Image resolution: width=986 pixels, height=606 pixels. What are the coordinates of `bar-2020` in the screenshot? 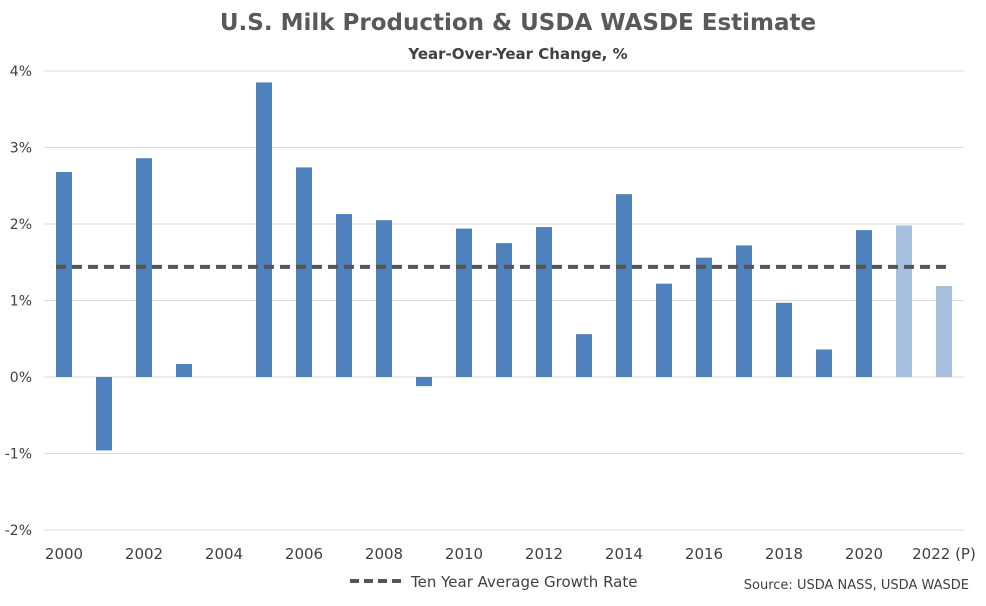 It's located at (864, 303).